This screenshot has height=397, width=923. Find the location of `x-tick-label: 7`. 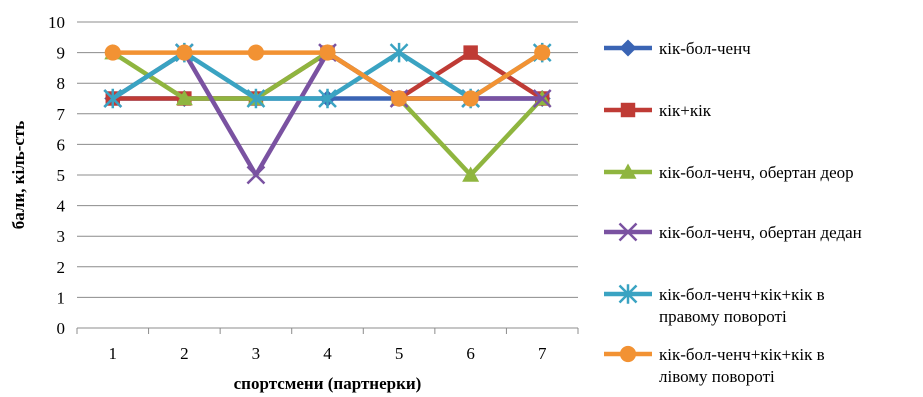

x-tick-label: 7 is located at coordinates (542, 353).